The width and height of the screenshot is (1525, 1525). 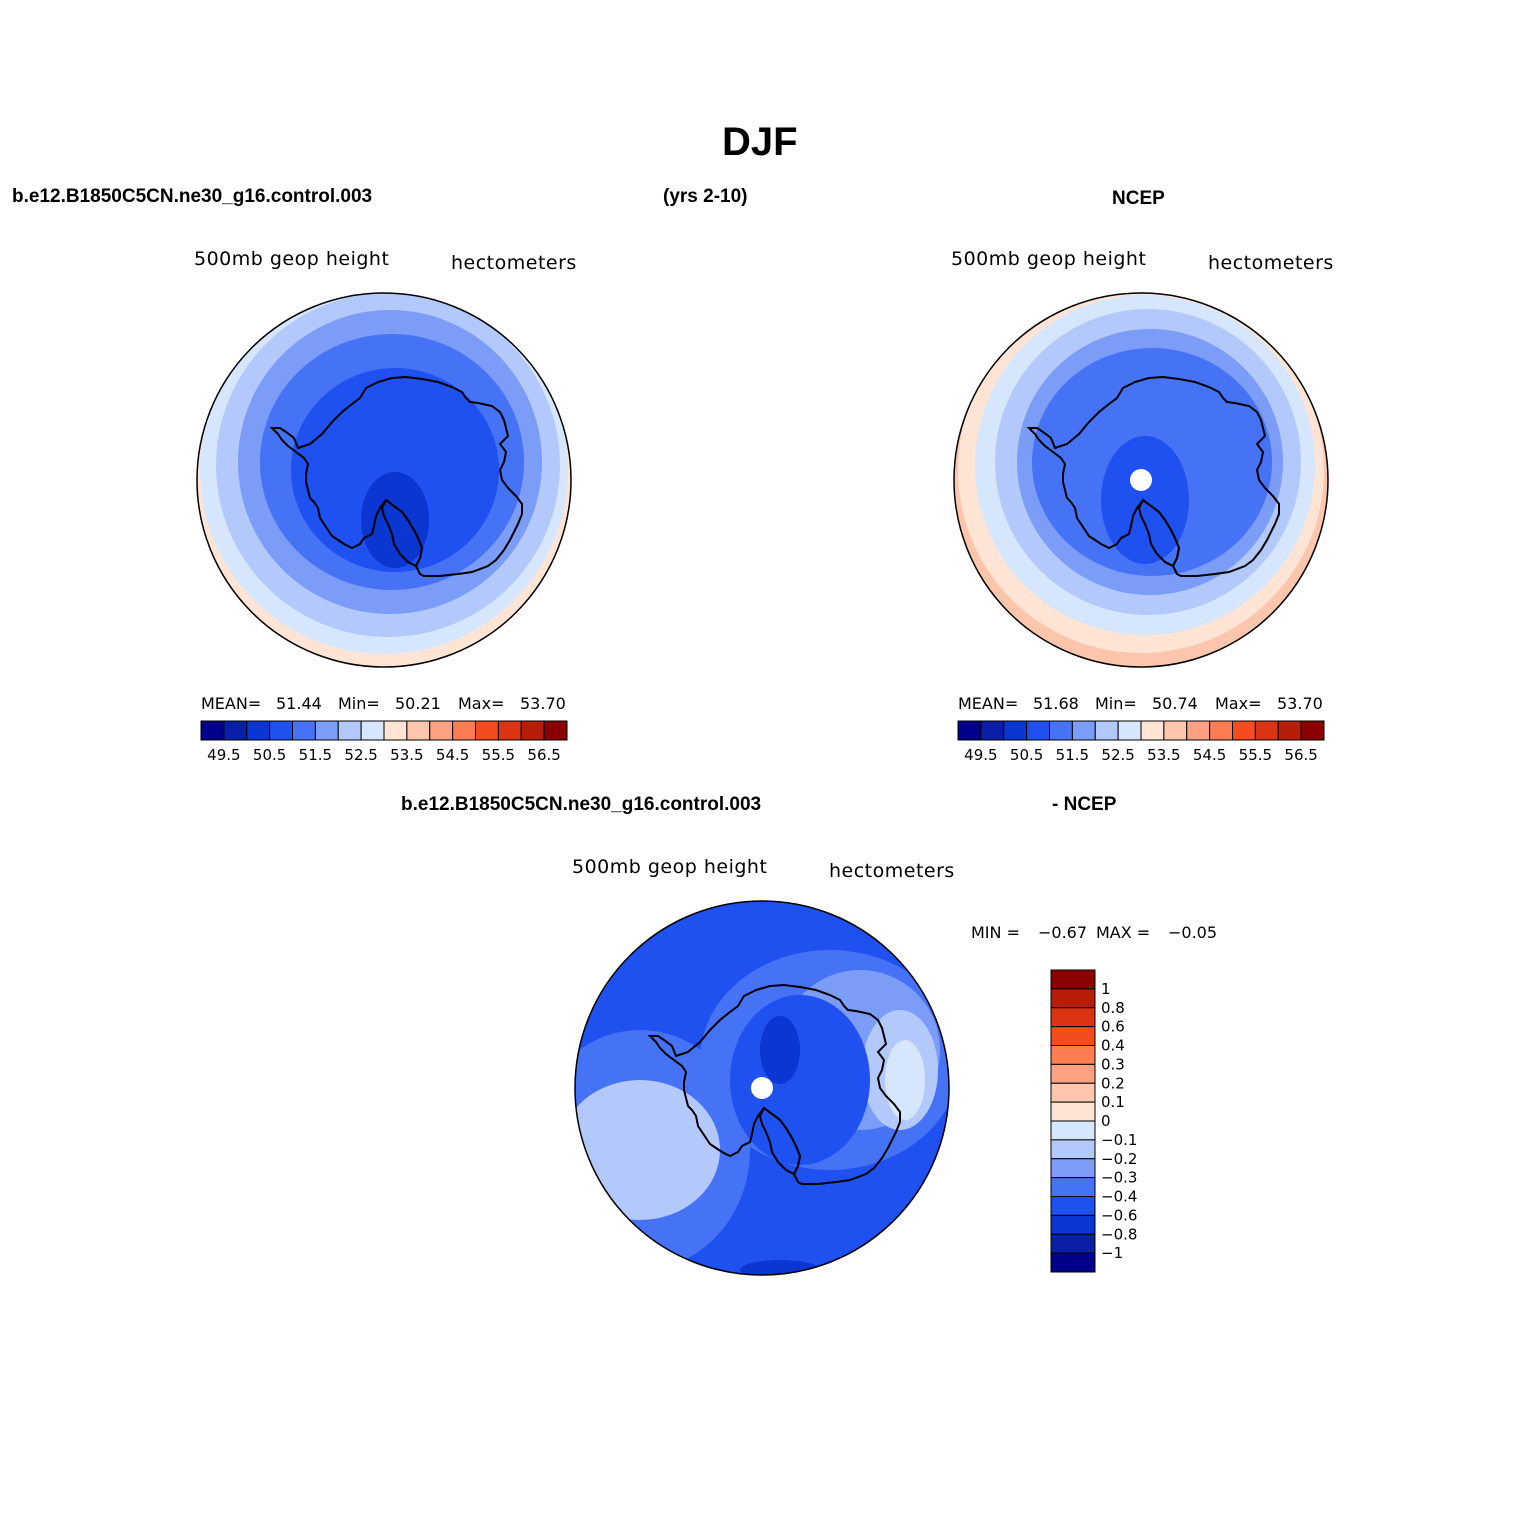 What do you see at coordinates (760, 142) in the screenshot?
I see `figure-title: DJF` at bounding box center [760, 142].